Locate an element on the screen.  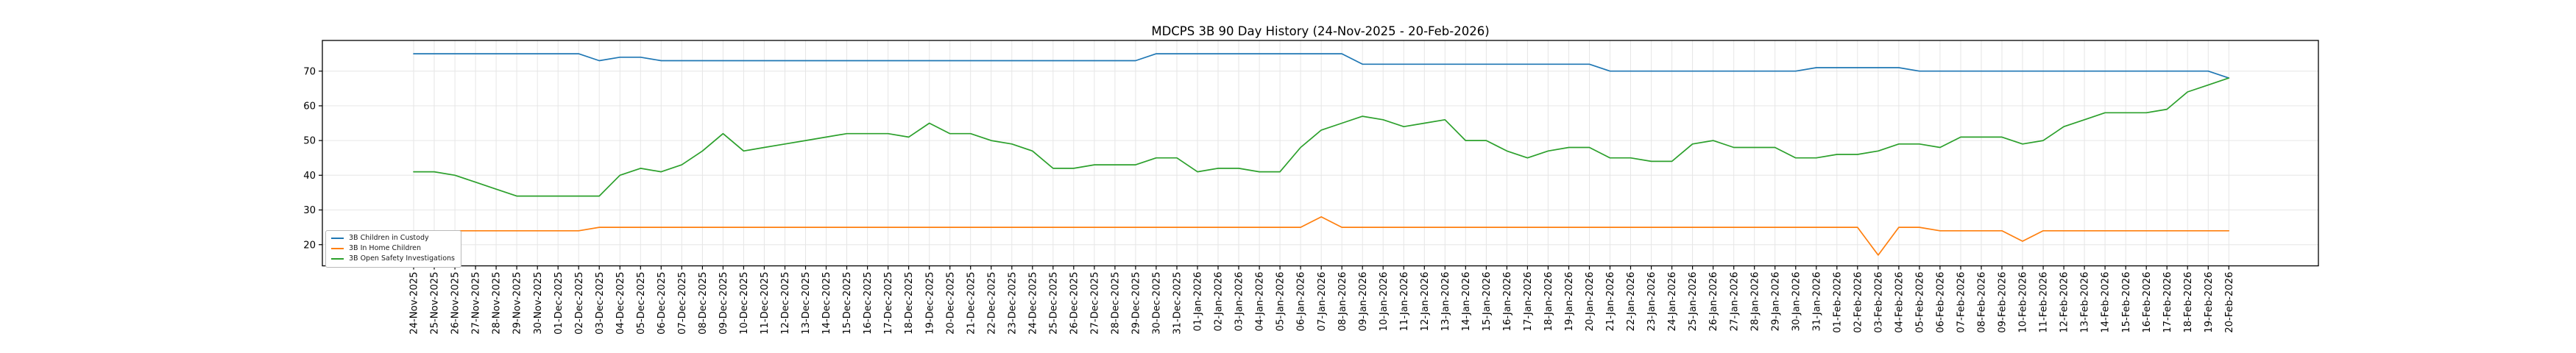
legend-item: 3B Open Safety Investigations is located at coordinates (393, 259).